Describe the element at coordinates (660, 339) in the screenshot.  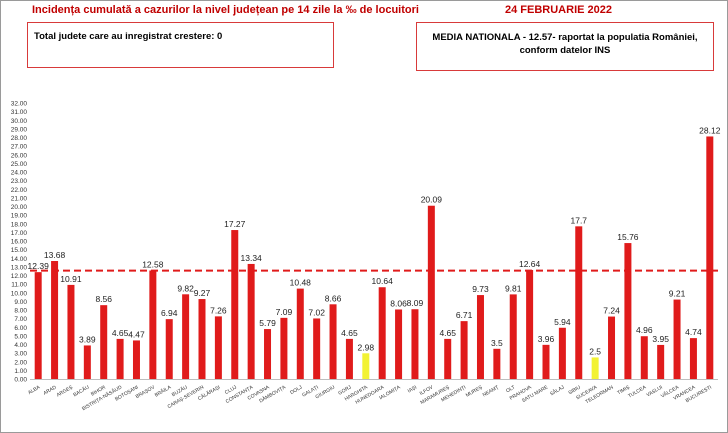
I see `data-label: 3.95` at that location.